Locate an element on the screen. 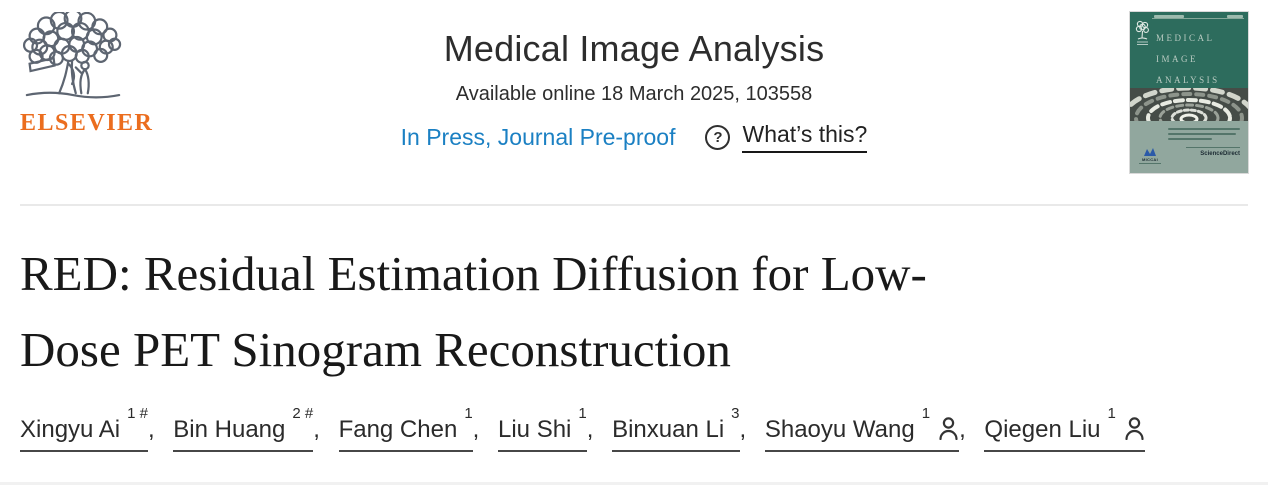 Image resolution: width=1268 pixels, height=485 pixels. author: Binxuan Li 3, is located at coordinates (685, 428).